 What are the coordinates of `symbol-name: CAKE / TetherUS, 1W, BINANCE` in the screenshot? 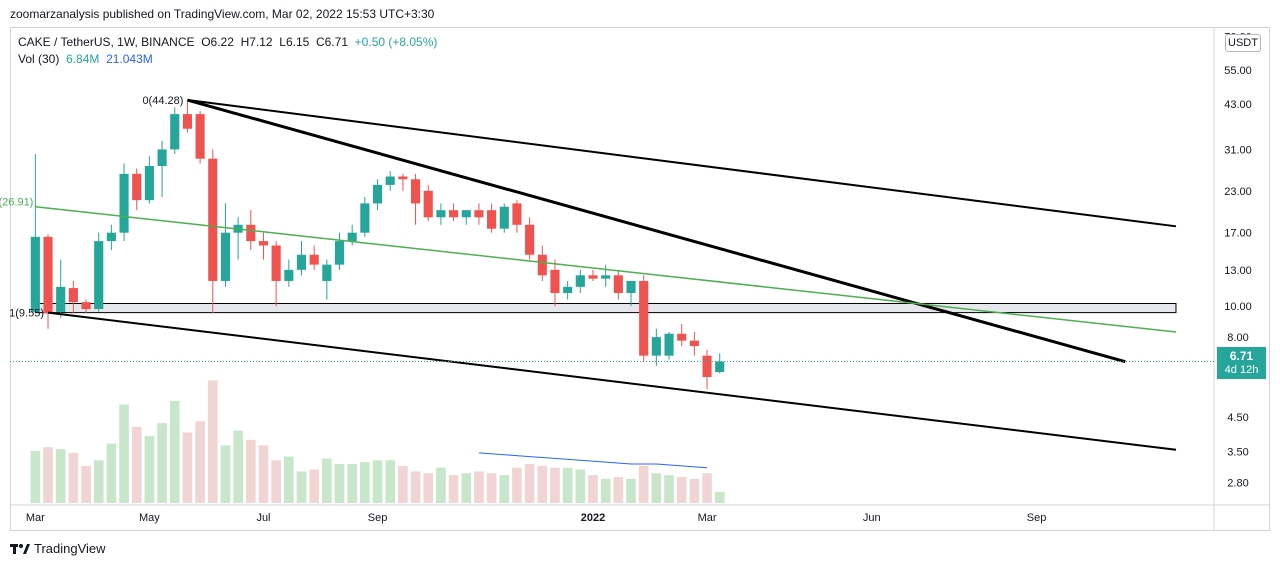 It's located at (106, 42).